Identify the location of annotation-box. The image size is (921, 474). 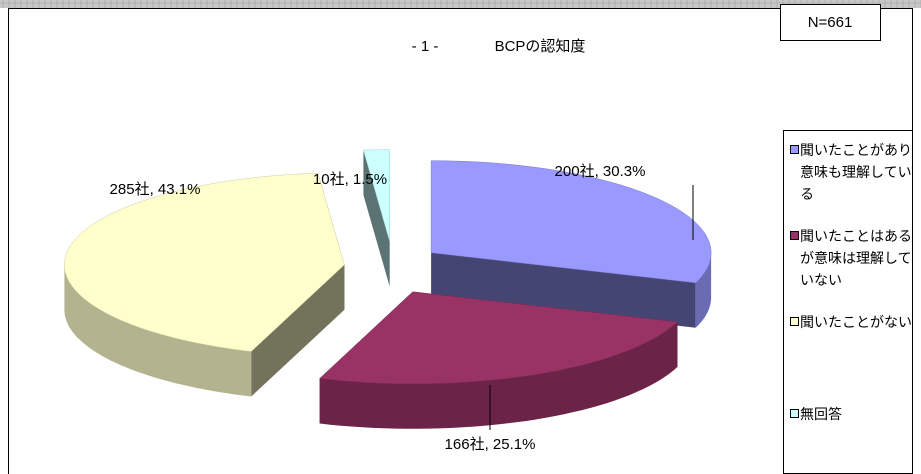
(830, 22).